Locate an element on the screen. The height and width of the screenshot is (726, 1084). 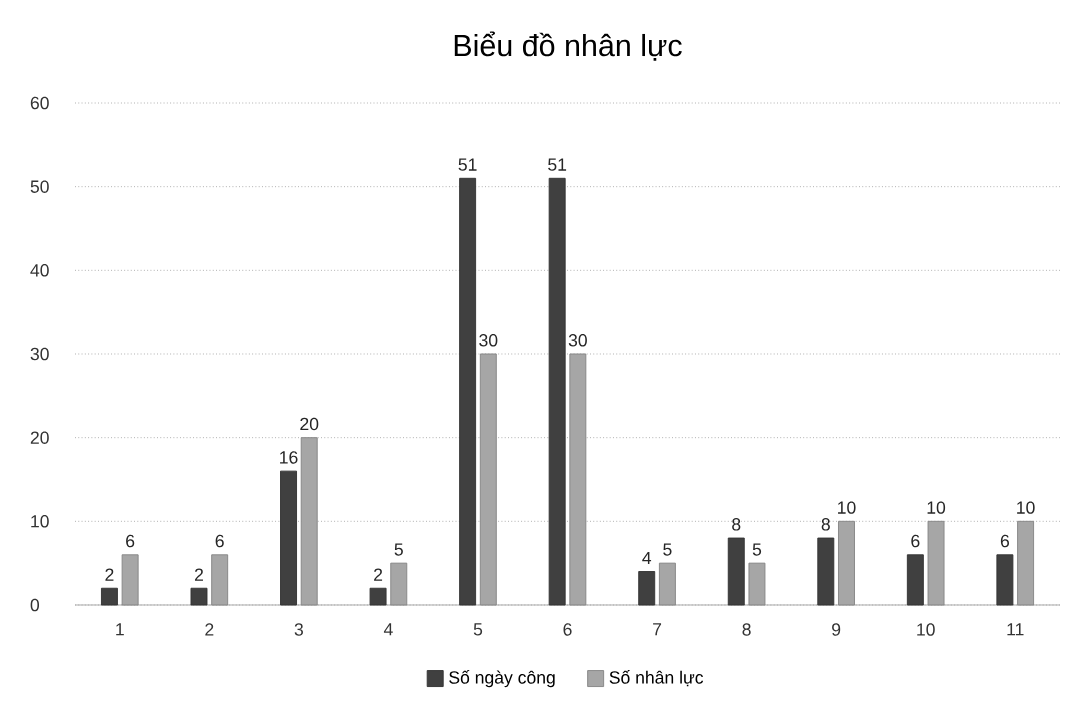
x-tick-label: 3 is located at coordinates (298, 629).